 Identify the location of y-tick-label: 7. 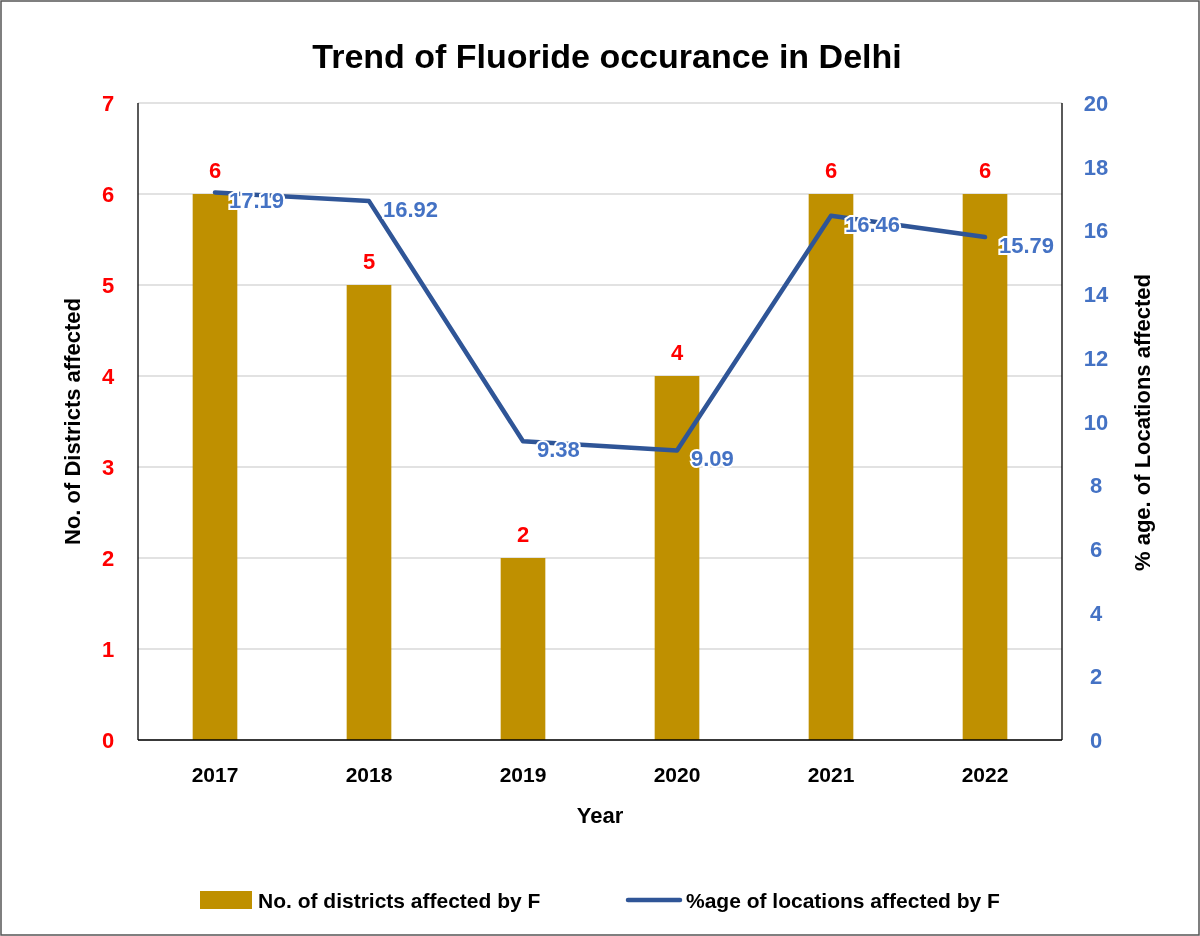
(108, 103).